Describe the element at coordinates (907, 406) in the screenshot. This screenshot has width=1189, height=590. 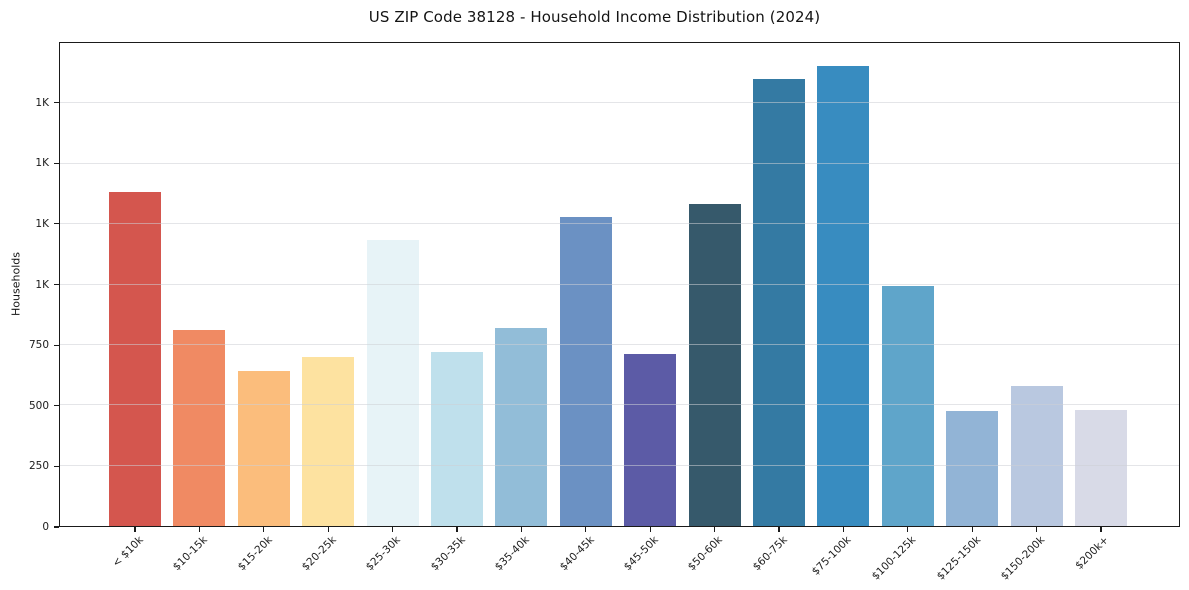
I see `bar-$100-125k` at that location.